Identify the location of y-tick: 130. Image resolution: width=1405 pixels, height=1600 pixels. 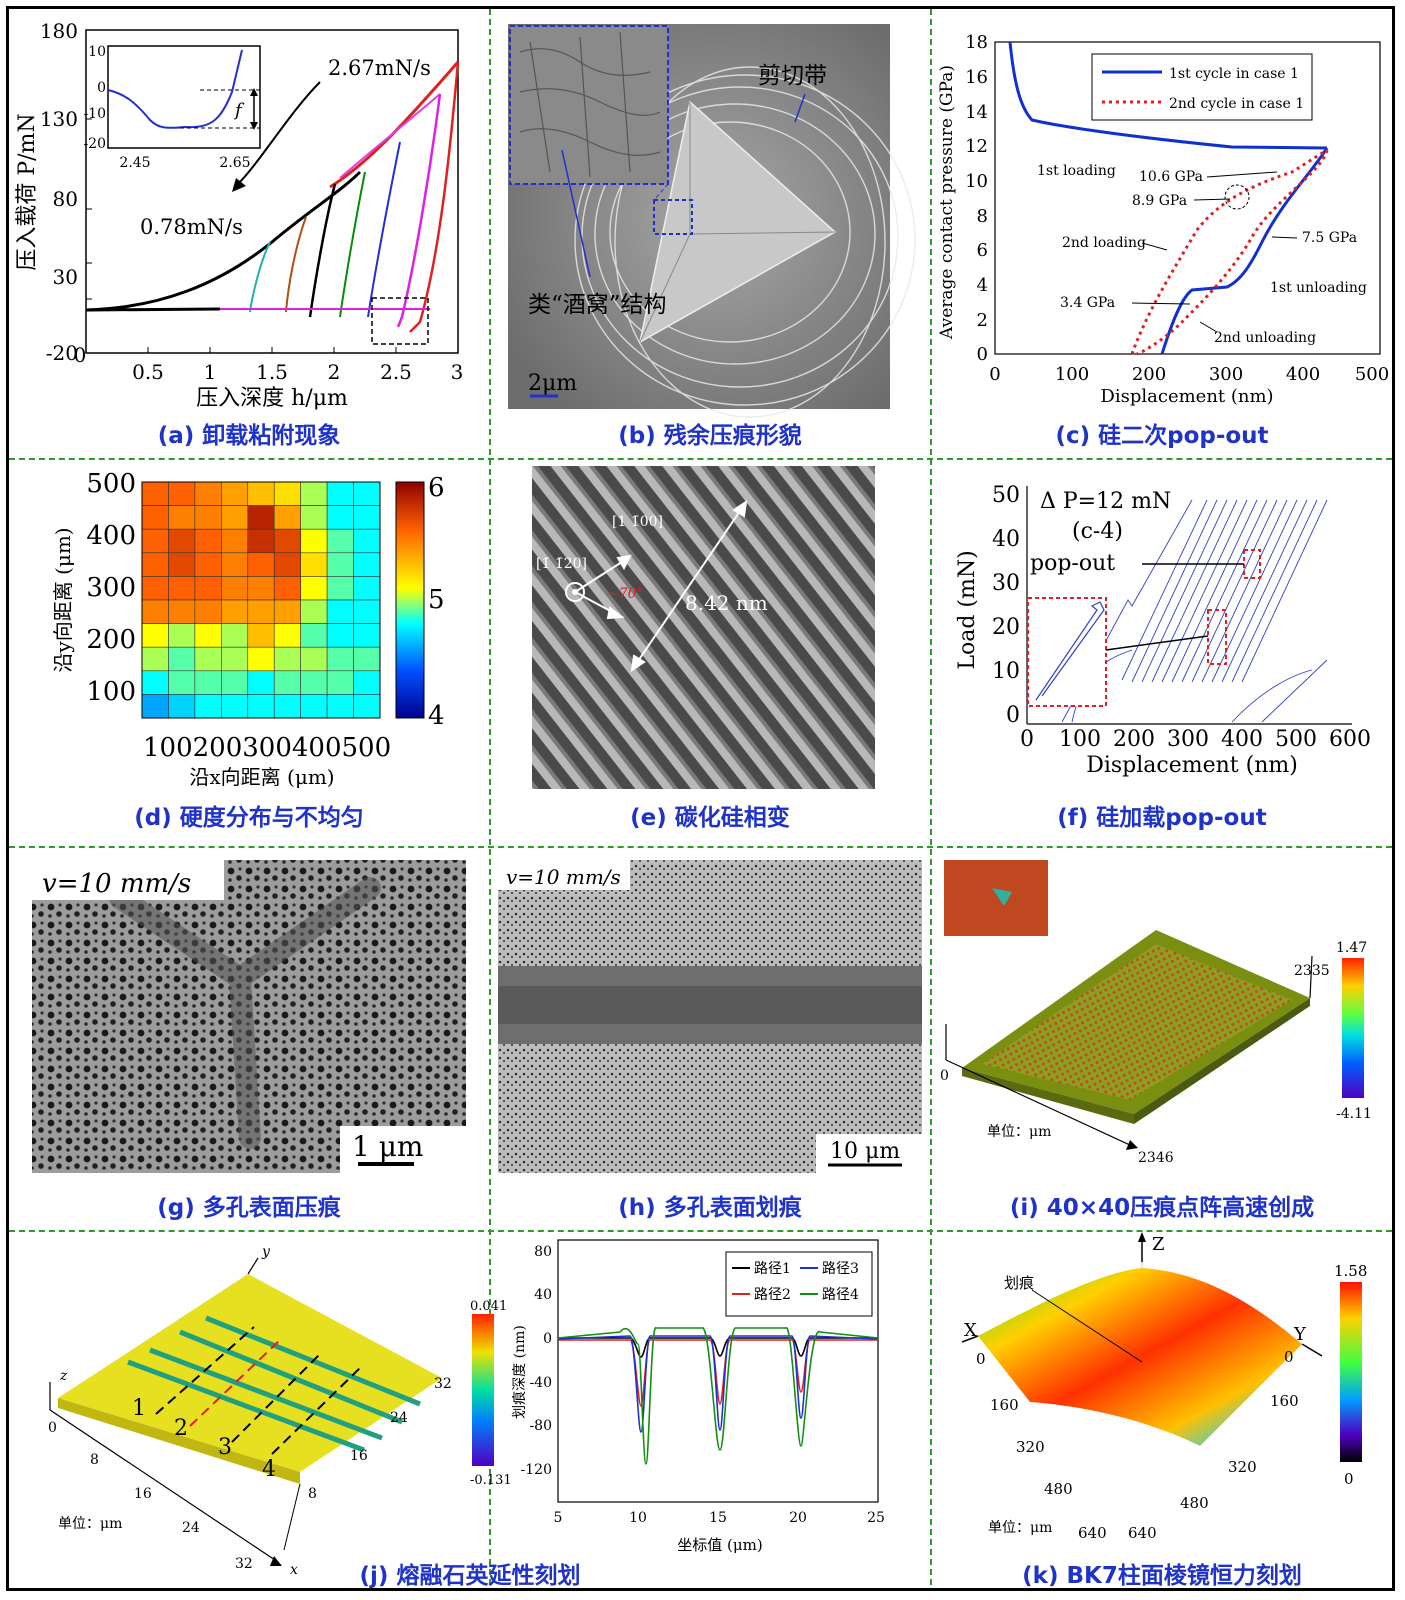
(59, 119).